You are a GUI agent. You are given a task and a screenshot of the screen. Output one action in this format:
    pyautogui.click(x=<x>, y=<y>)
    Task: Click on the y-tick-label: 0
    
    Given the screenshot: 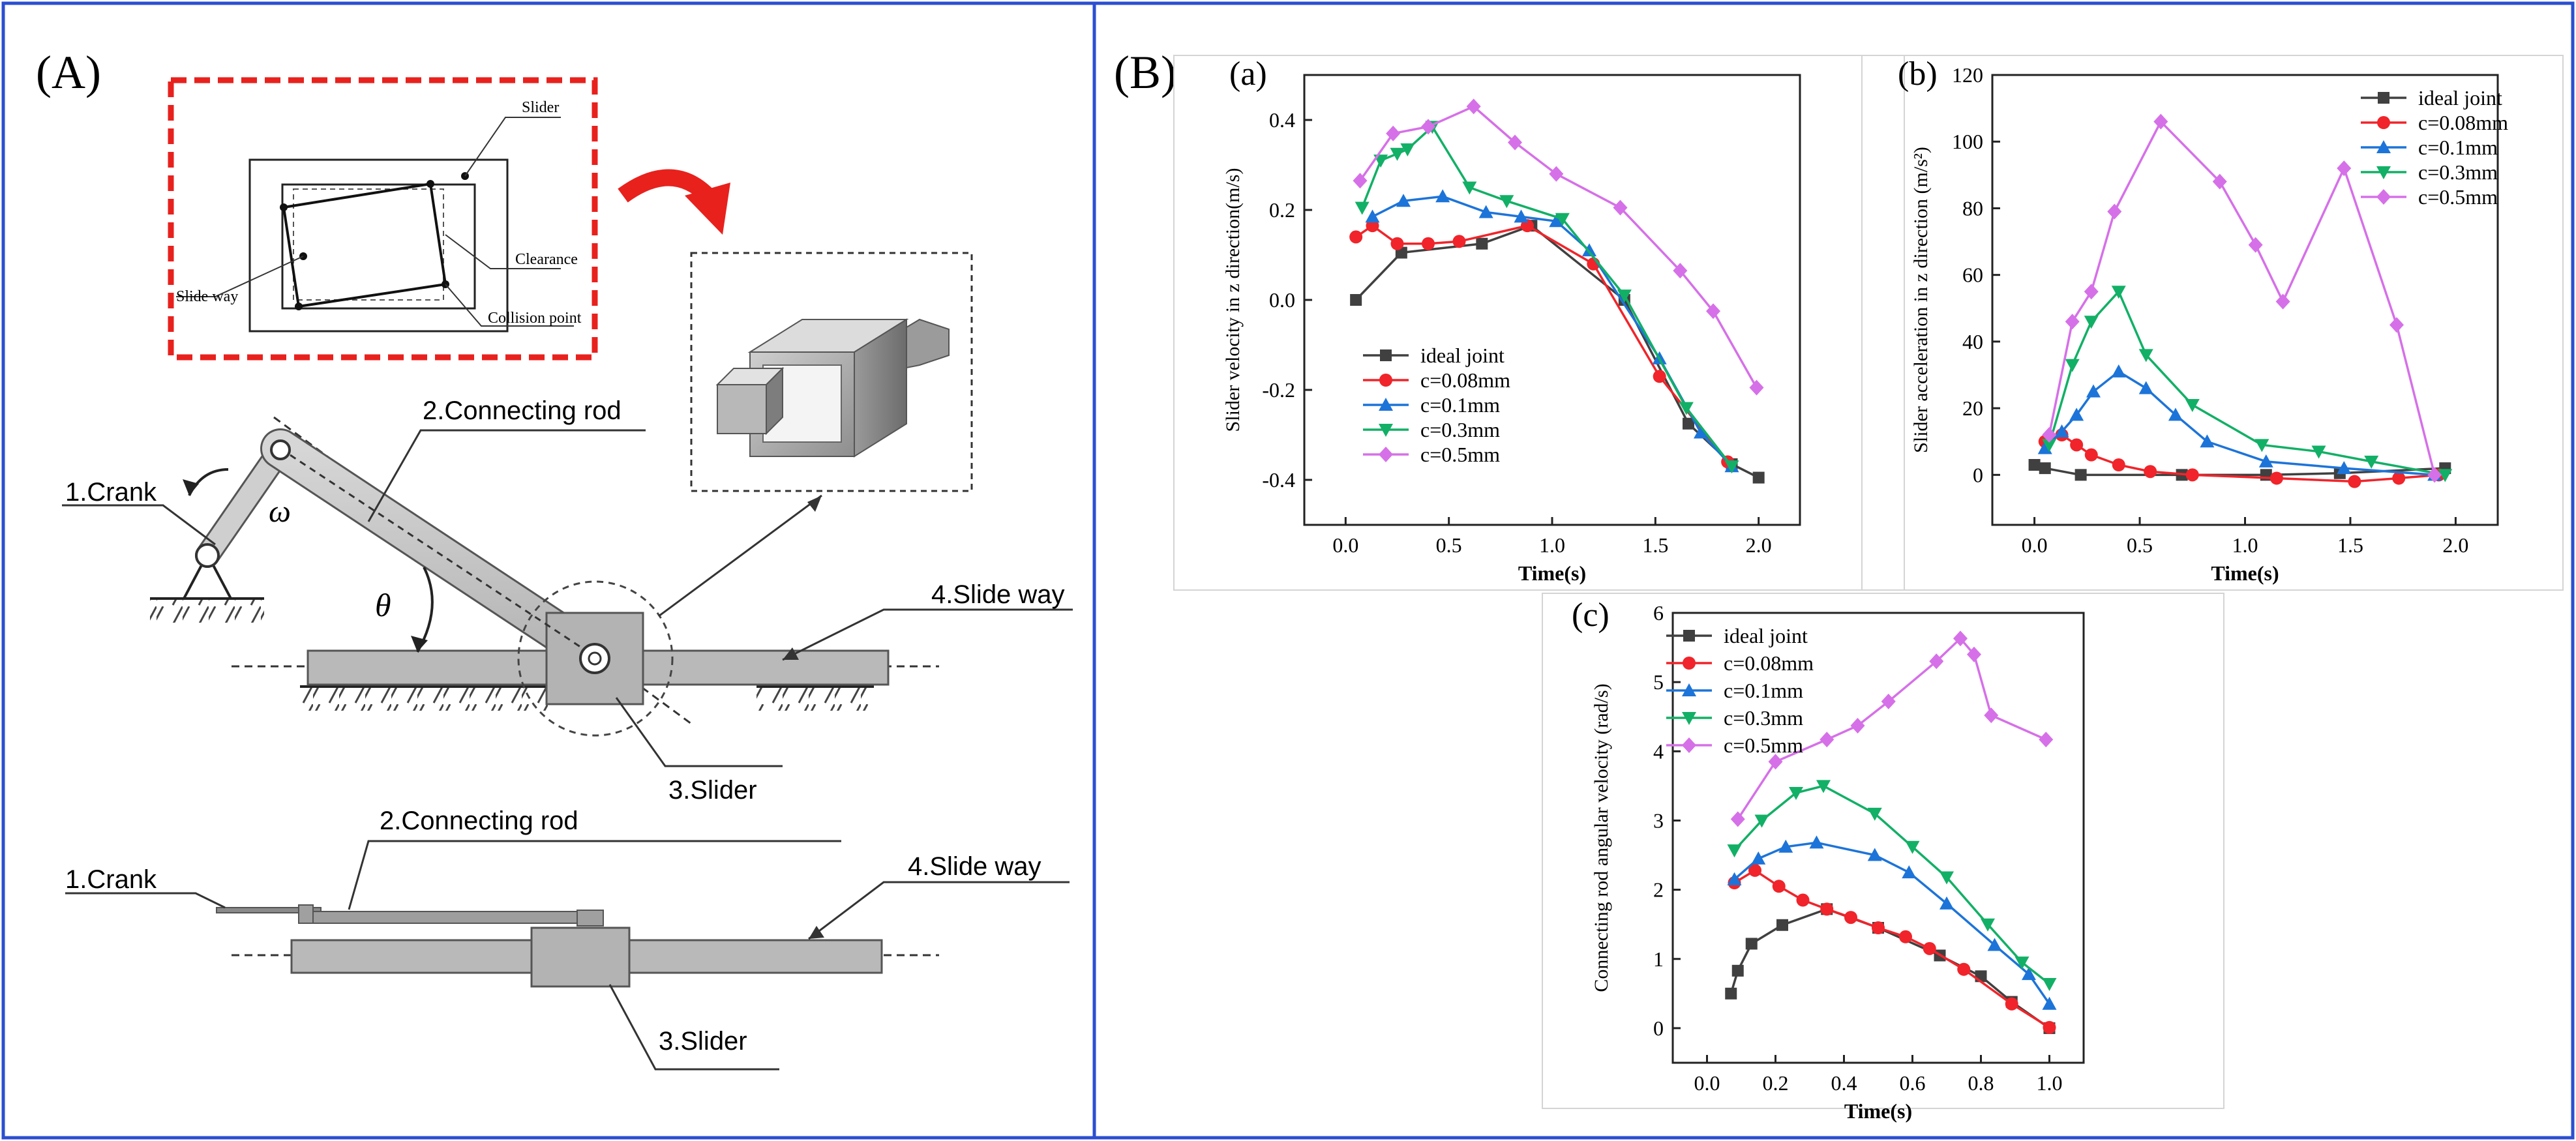 What is the action you would take?
    pyautogui.click(x=1658, y=1028)
    